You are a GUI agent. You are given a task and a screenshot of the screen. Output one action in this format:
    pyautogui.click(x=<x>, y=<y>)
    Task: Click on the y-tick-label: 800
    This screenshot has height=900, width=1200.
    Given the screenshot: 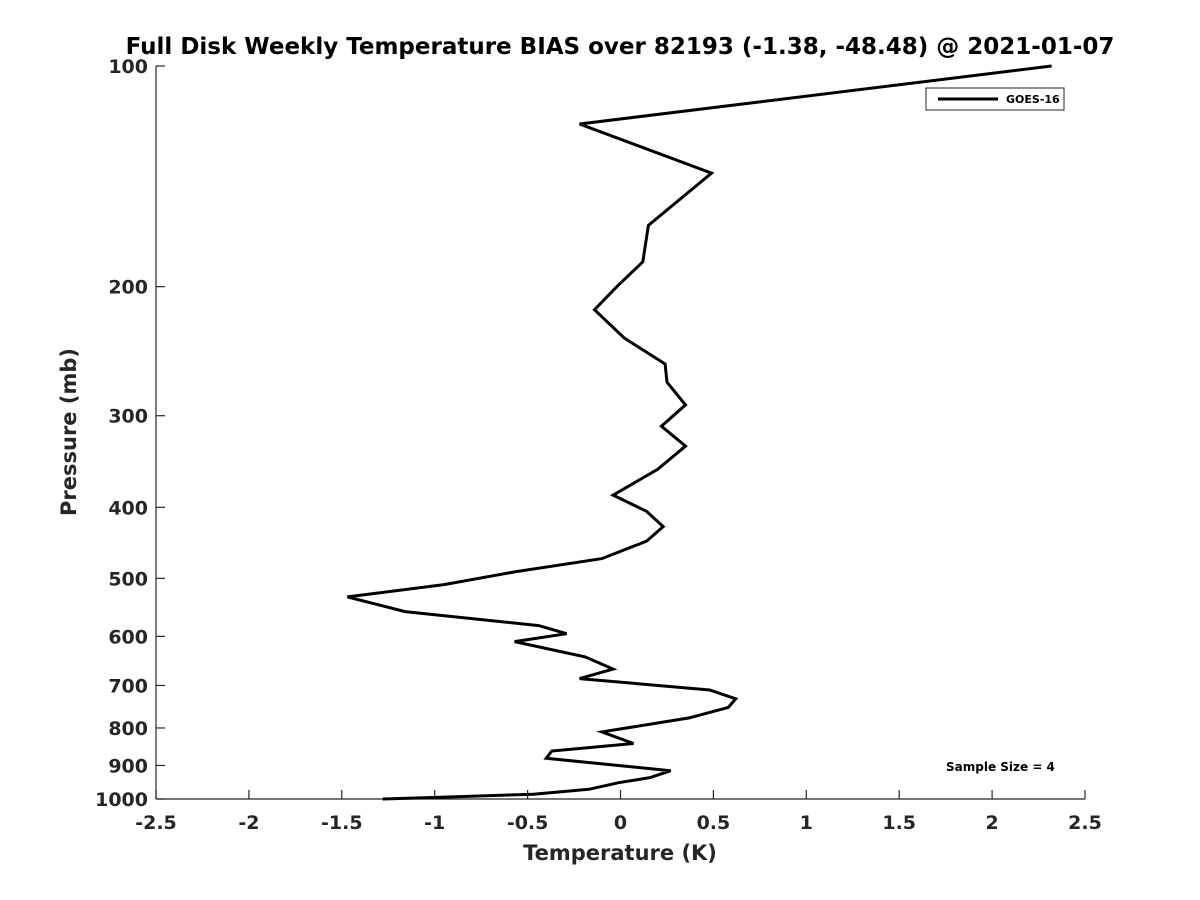 What is the action you would take?
    pyautogui.click(x=128, y=729)
    